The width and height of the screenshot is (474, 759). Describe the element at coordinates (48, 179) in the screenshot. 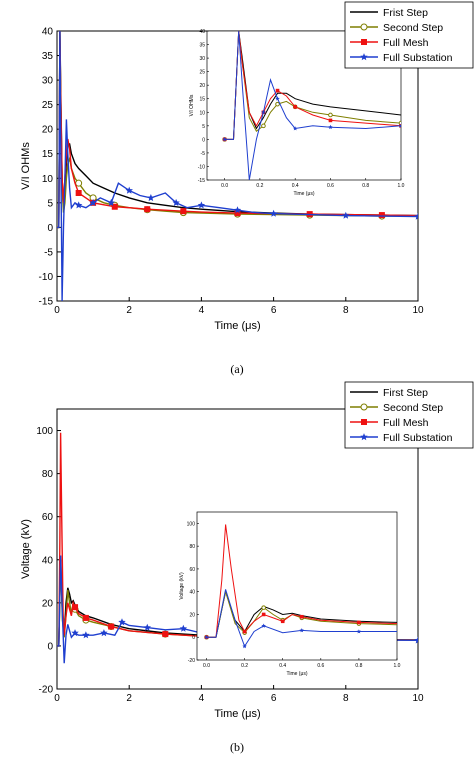

I see `y-tick-label: 10` at that location.